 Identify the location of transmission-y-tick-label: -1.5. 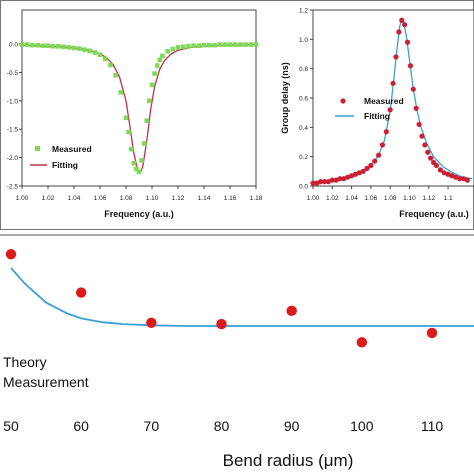
(13, 130).